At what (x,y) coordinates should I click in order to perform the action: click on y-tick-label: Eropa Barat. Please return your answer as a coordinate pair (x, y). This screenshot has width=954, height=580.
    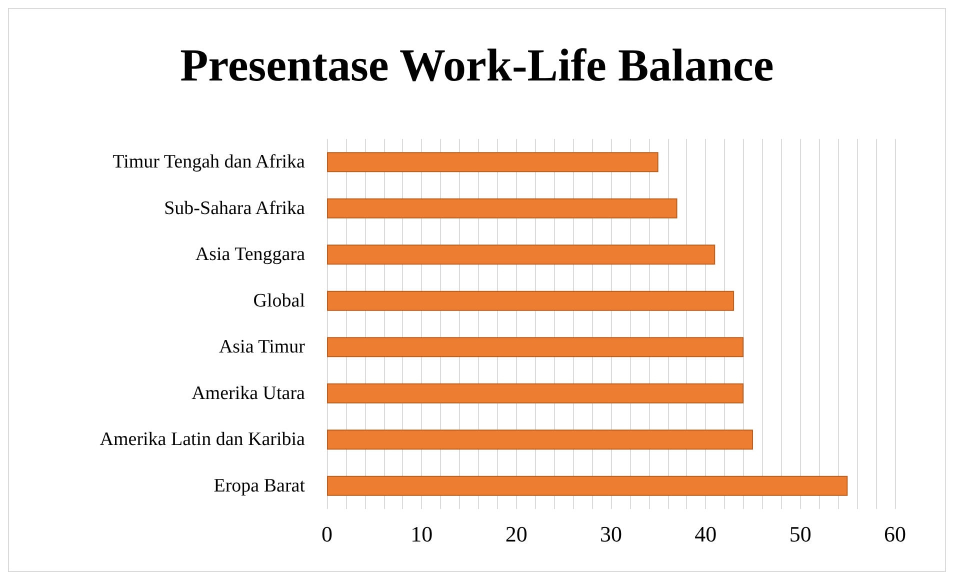
    Looking at the image, I should click on (260, 485).